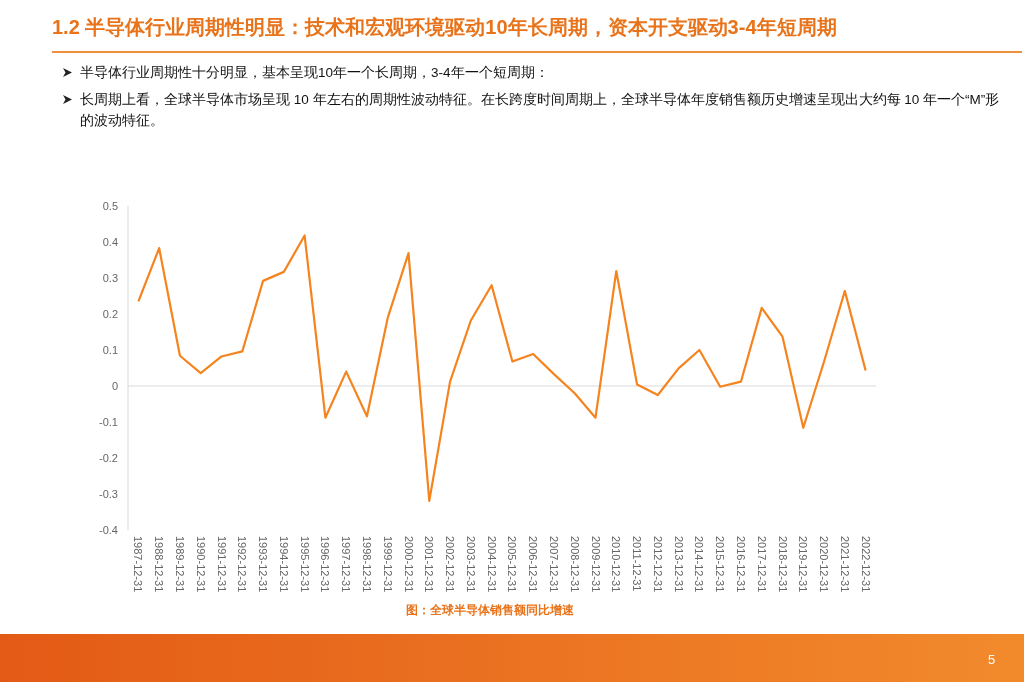 The height and width of the screenshot is (682, 1024). Describe the element at coordinates (491, 564) in the screenshot. I see `x-tick-label: 2004-12-31` at that location.